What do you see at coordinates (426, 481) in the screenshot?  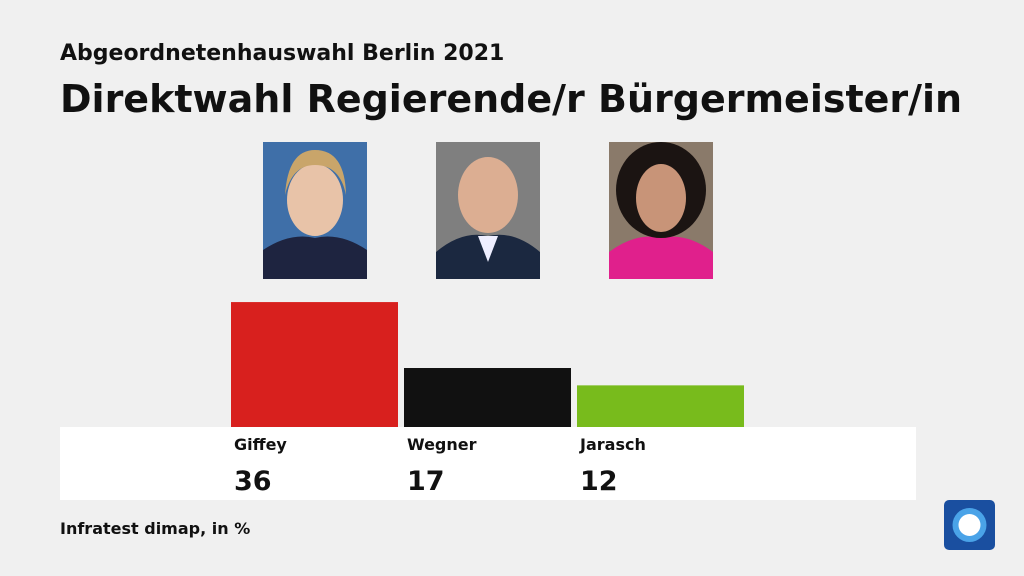 I see `value-label: 17` at bounding box center [426, 481].